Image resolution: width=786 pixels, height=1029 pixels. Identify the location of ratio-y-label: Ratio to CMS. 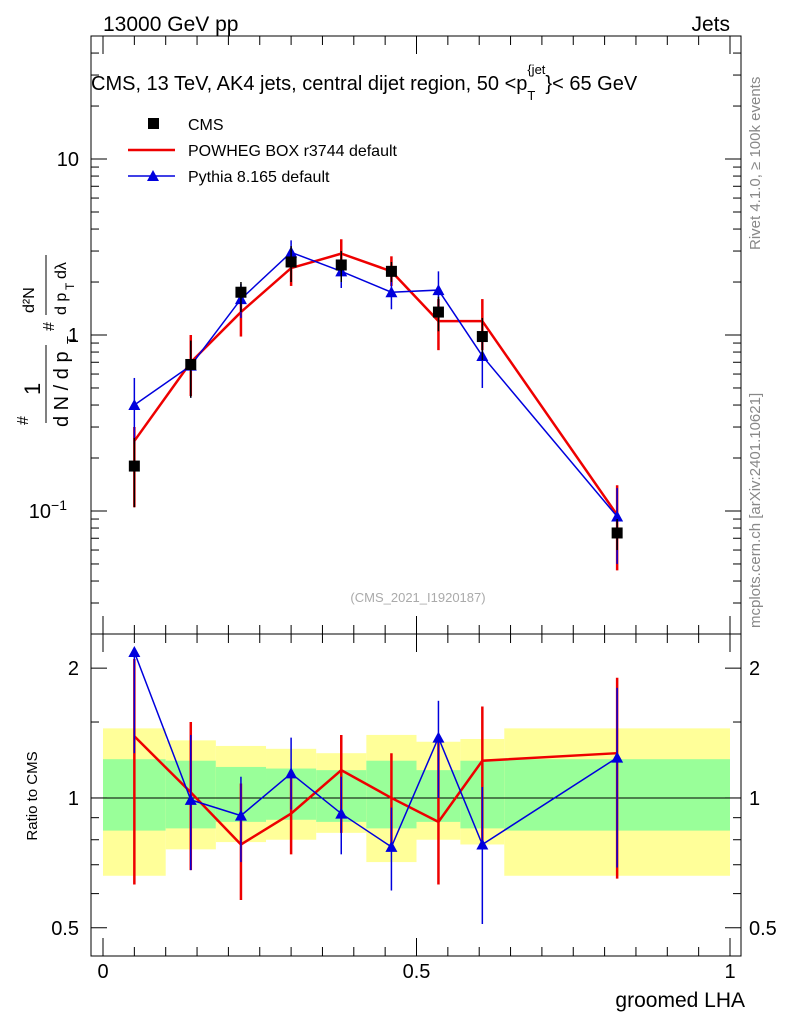
(32, 795).